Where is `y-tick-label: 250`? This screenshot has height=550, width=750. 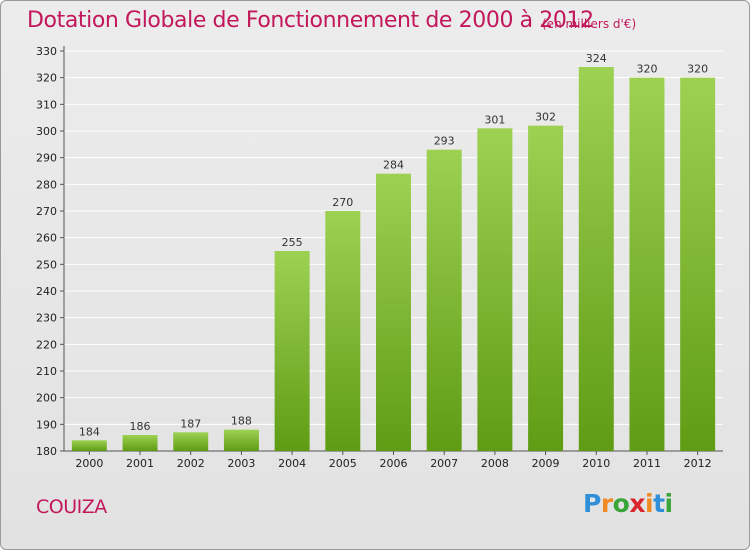 y-tick-label: 250 is located at coordinates (46, 264).